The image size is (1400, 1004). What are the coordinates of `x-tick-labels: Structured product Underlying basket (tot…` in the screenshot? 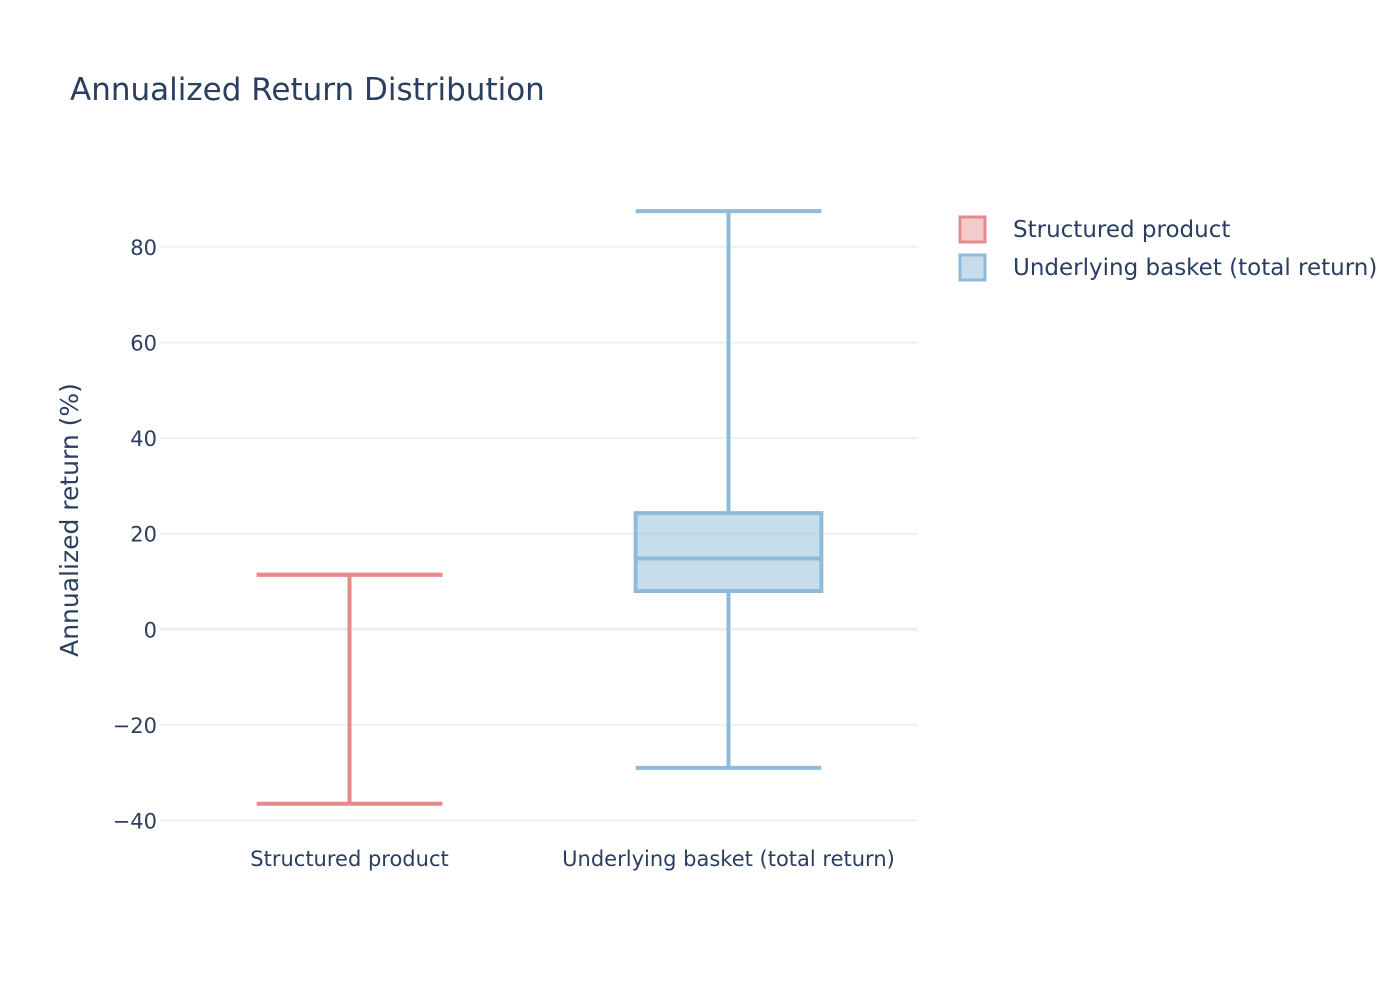 It's located at (572, 859).